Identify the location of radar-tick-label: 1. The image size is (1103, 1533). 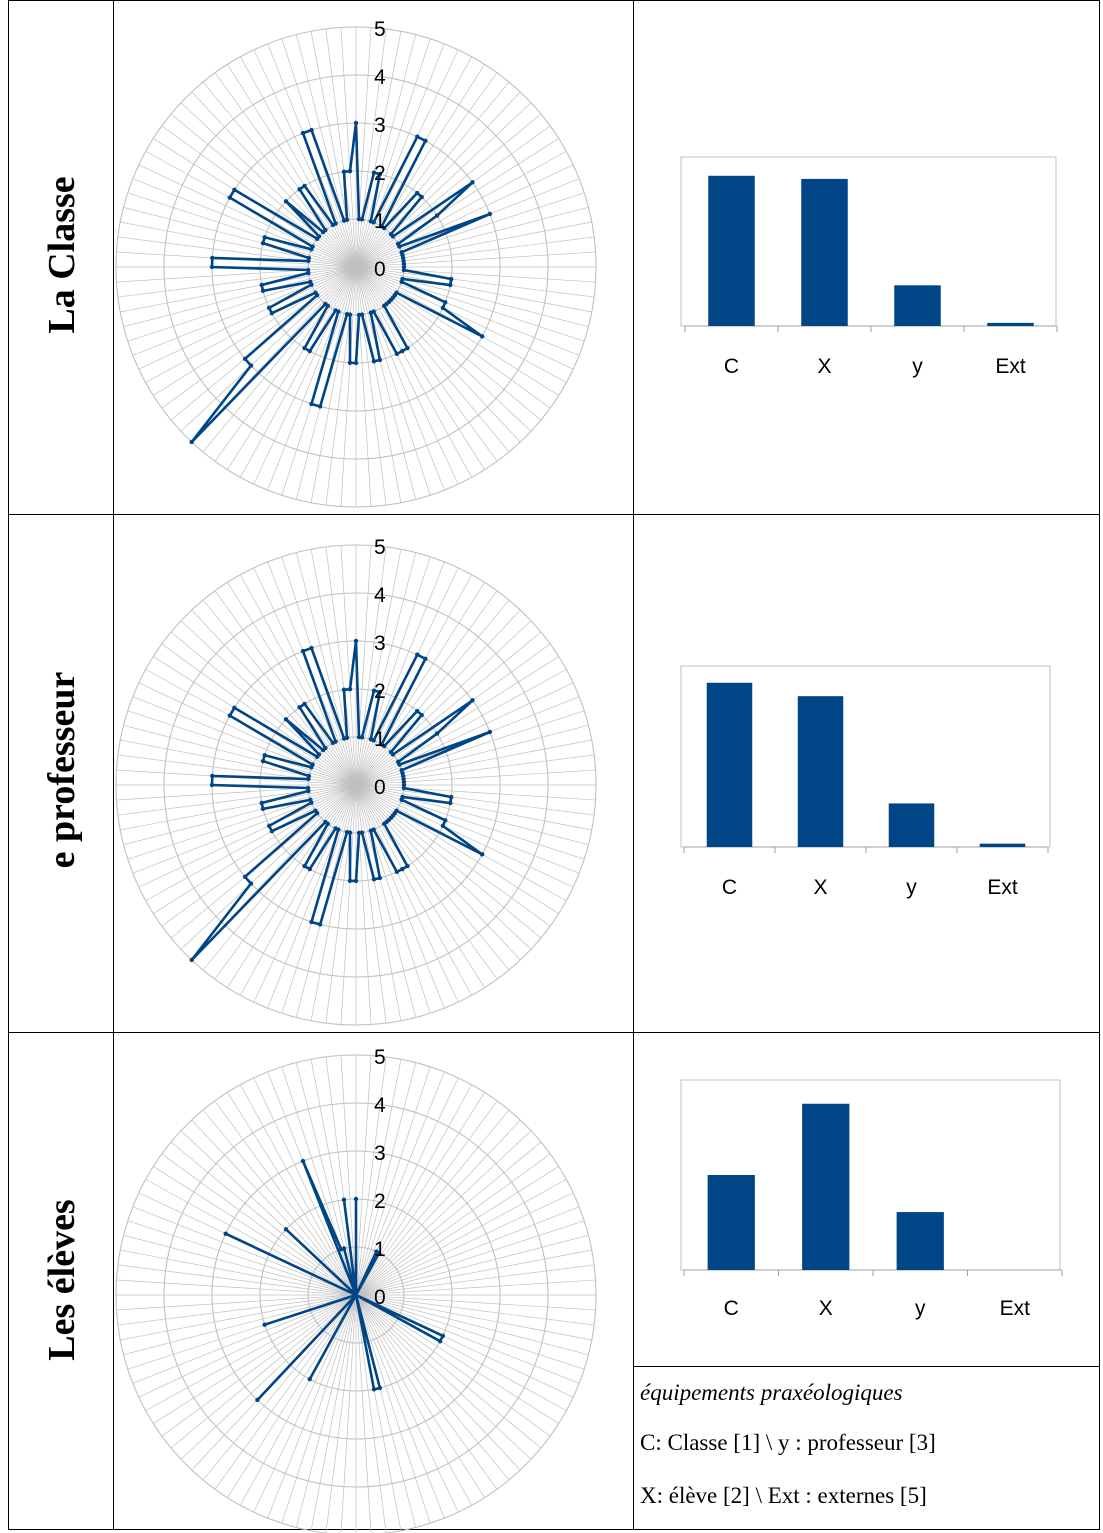
(380, 1249).